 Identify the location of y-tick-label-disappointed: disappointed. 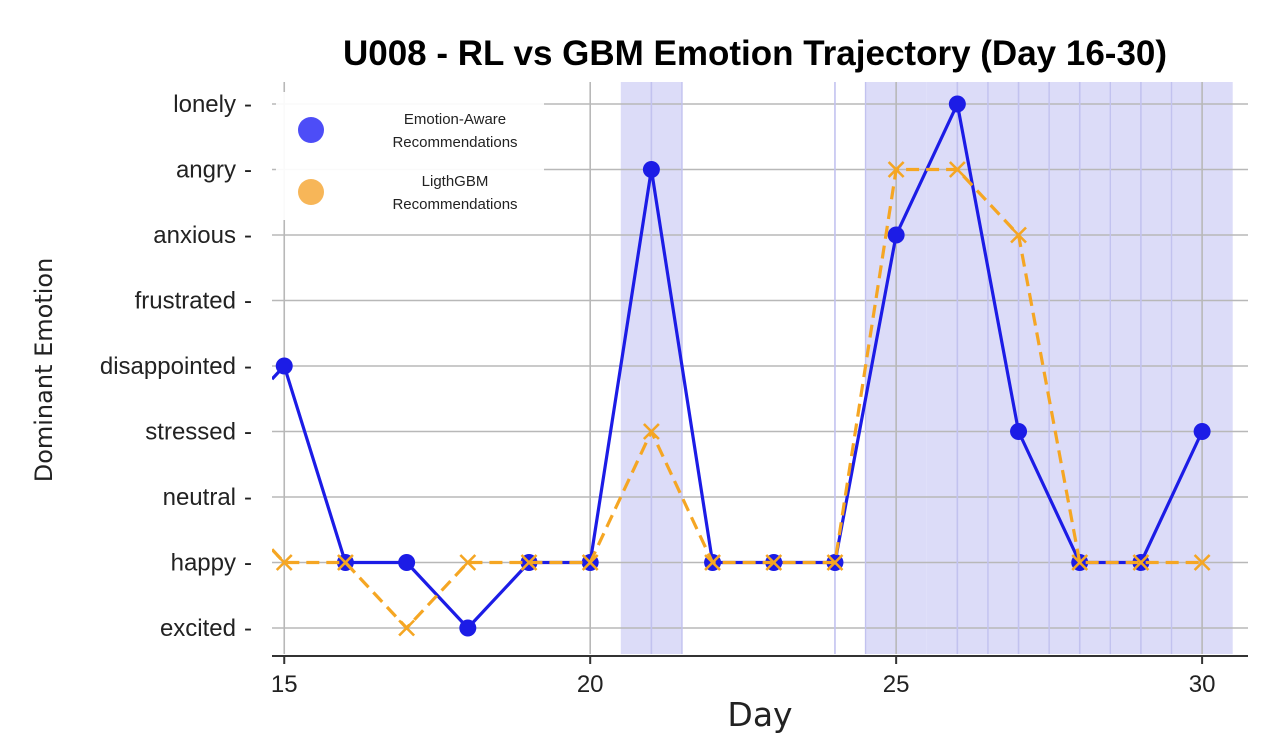
(168, 366).